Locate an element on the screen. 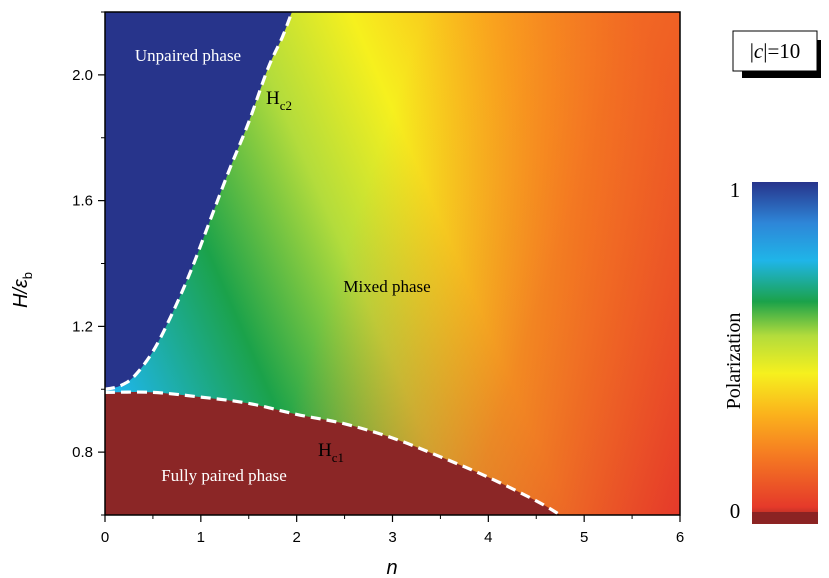 The image size is (829, 578). parameter-box-text: |c|=10 is located at coordinates (775, 51).